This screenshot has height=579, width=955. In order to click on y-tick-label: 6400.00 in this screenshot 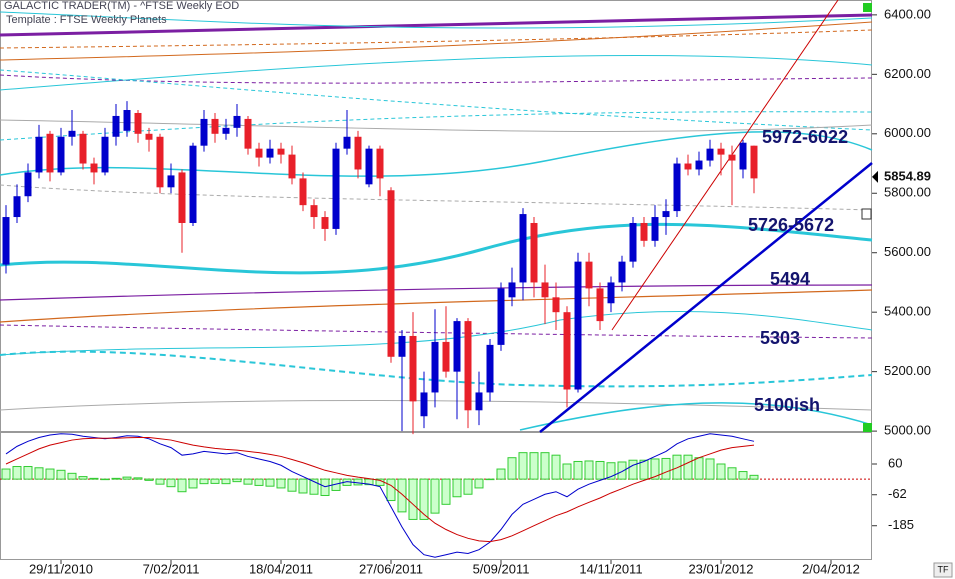, I will do `click(907, 13)`.